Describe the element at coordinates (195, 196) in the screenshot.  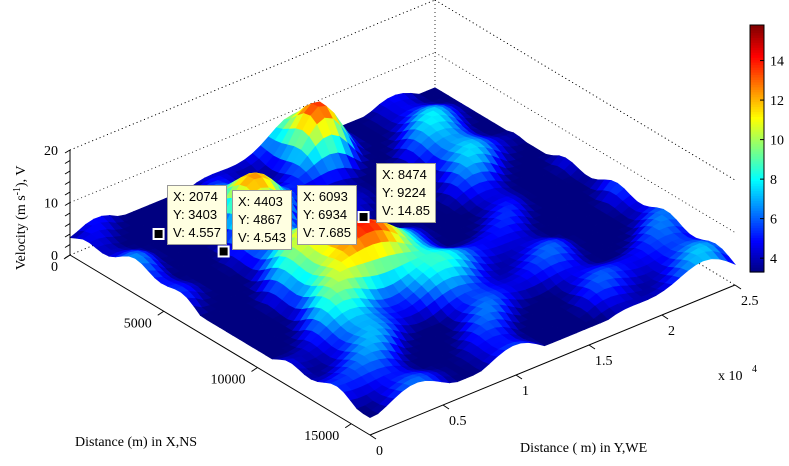
I see `datatip-x: X: 2074` at that location.